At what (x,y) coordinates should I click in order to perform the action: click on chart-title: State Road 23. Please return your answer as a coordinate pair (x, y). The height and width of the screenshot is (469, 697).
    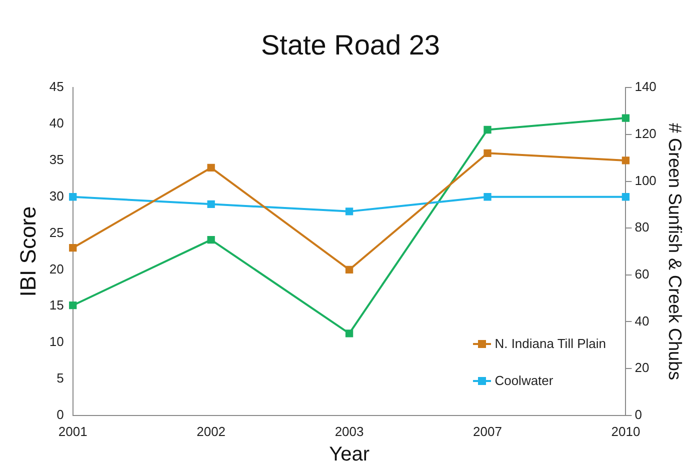
    Looking at the image, I should click on (350, 45).